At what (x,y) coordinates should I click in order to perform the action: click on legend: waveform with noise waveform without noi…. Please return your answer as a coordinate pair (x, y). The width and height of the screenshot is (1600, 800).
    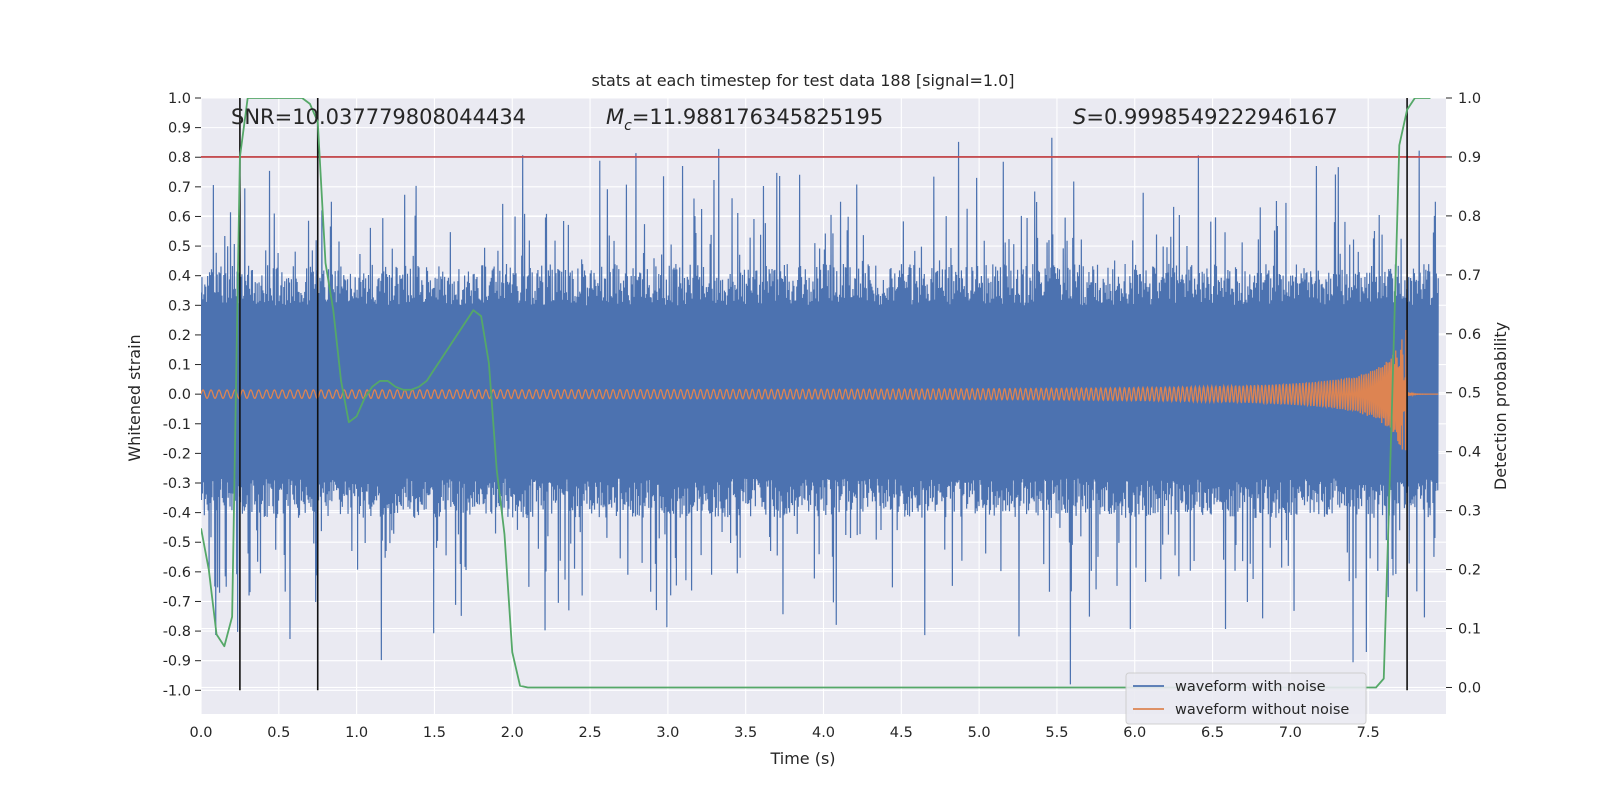
    Looking at the image, I should click on (1246, 698).